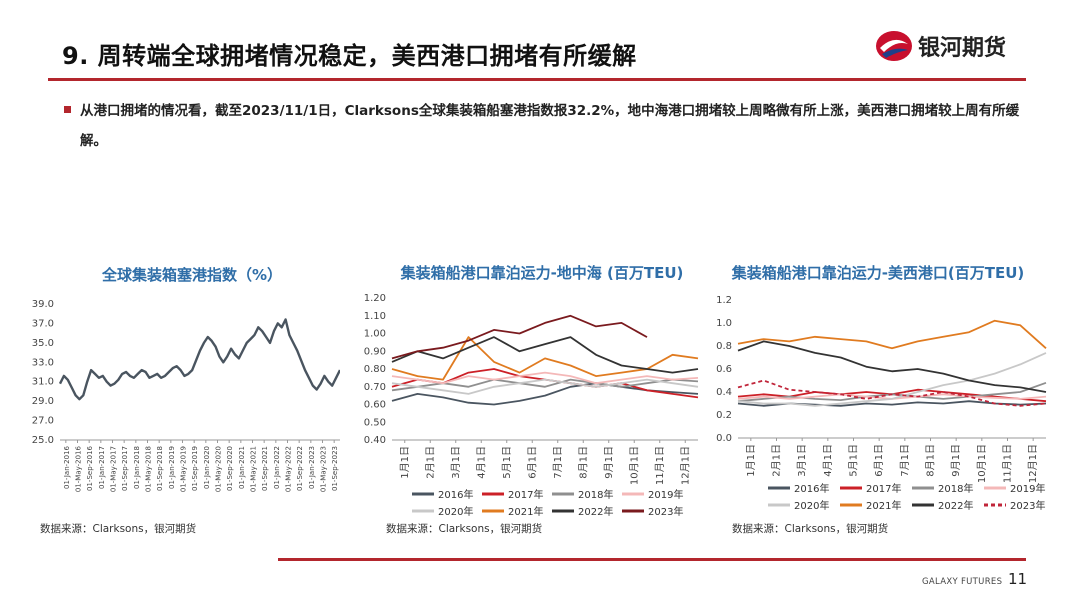  What do you see at coordinates (114, 469) in the screenshot?
I see `x-tick-label: 01-May-2017` at bounding box center [114, 469].